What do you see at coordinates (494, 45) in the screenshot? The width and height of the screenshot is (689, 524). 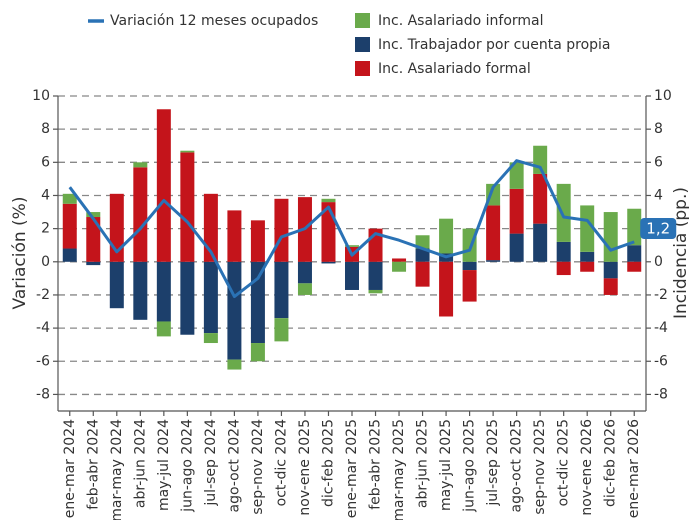 I see `legend-label: Inc. Trabajador por cuenta propia` at bounding box center [494, 45].